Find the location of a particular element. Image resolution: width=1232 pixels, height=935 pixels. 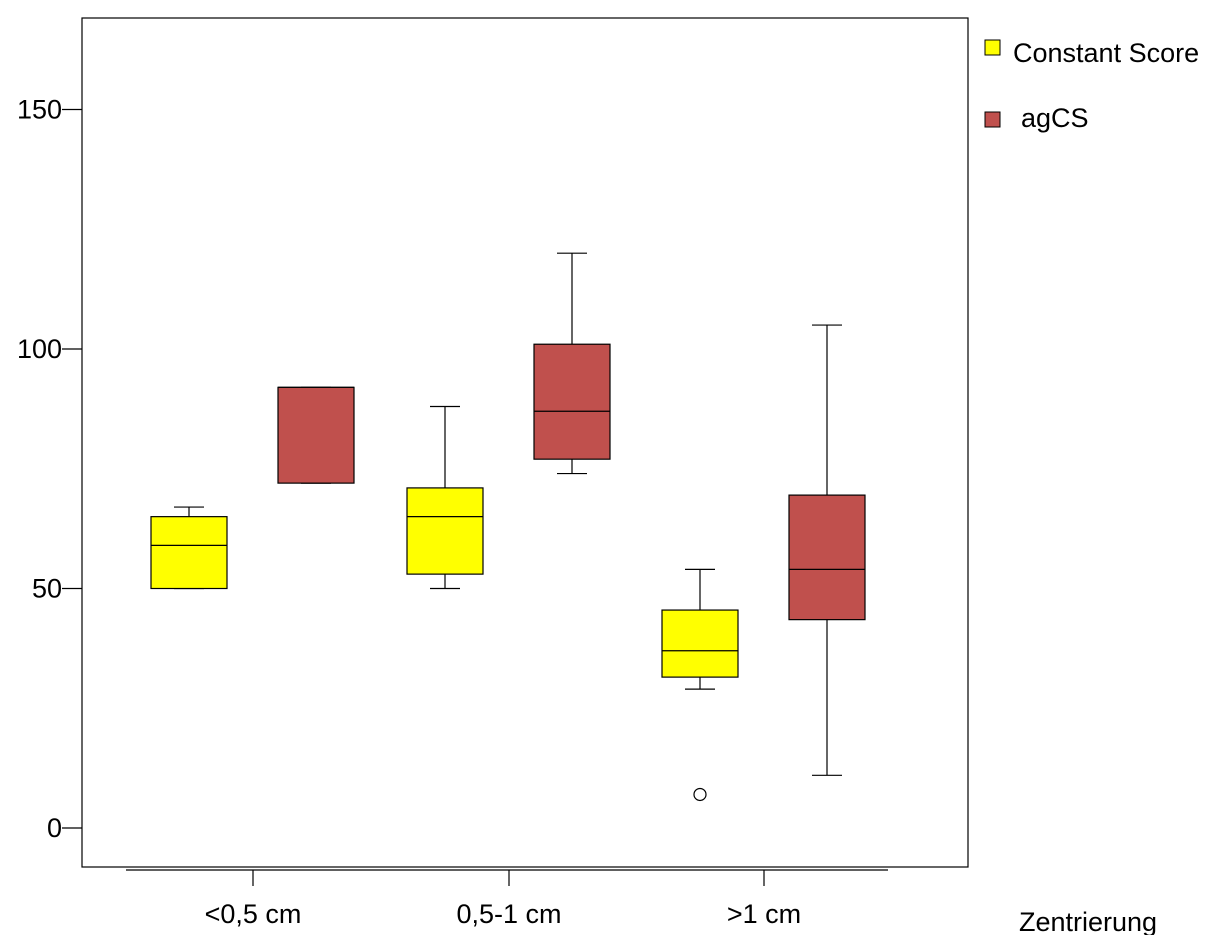

legend: Constant Score agCS is located at coordinates (1091, 85).